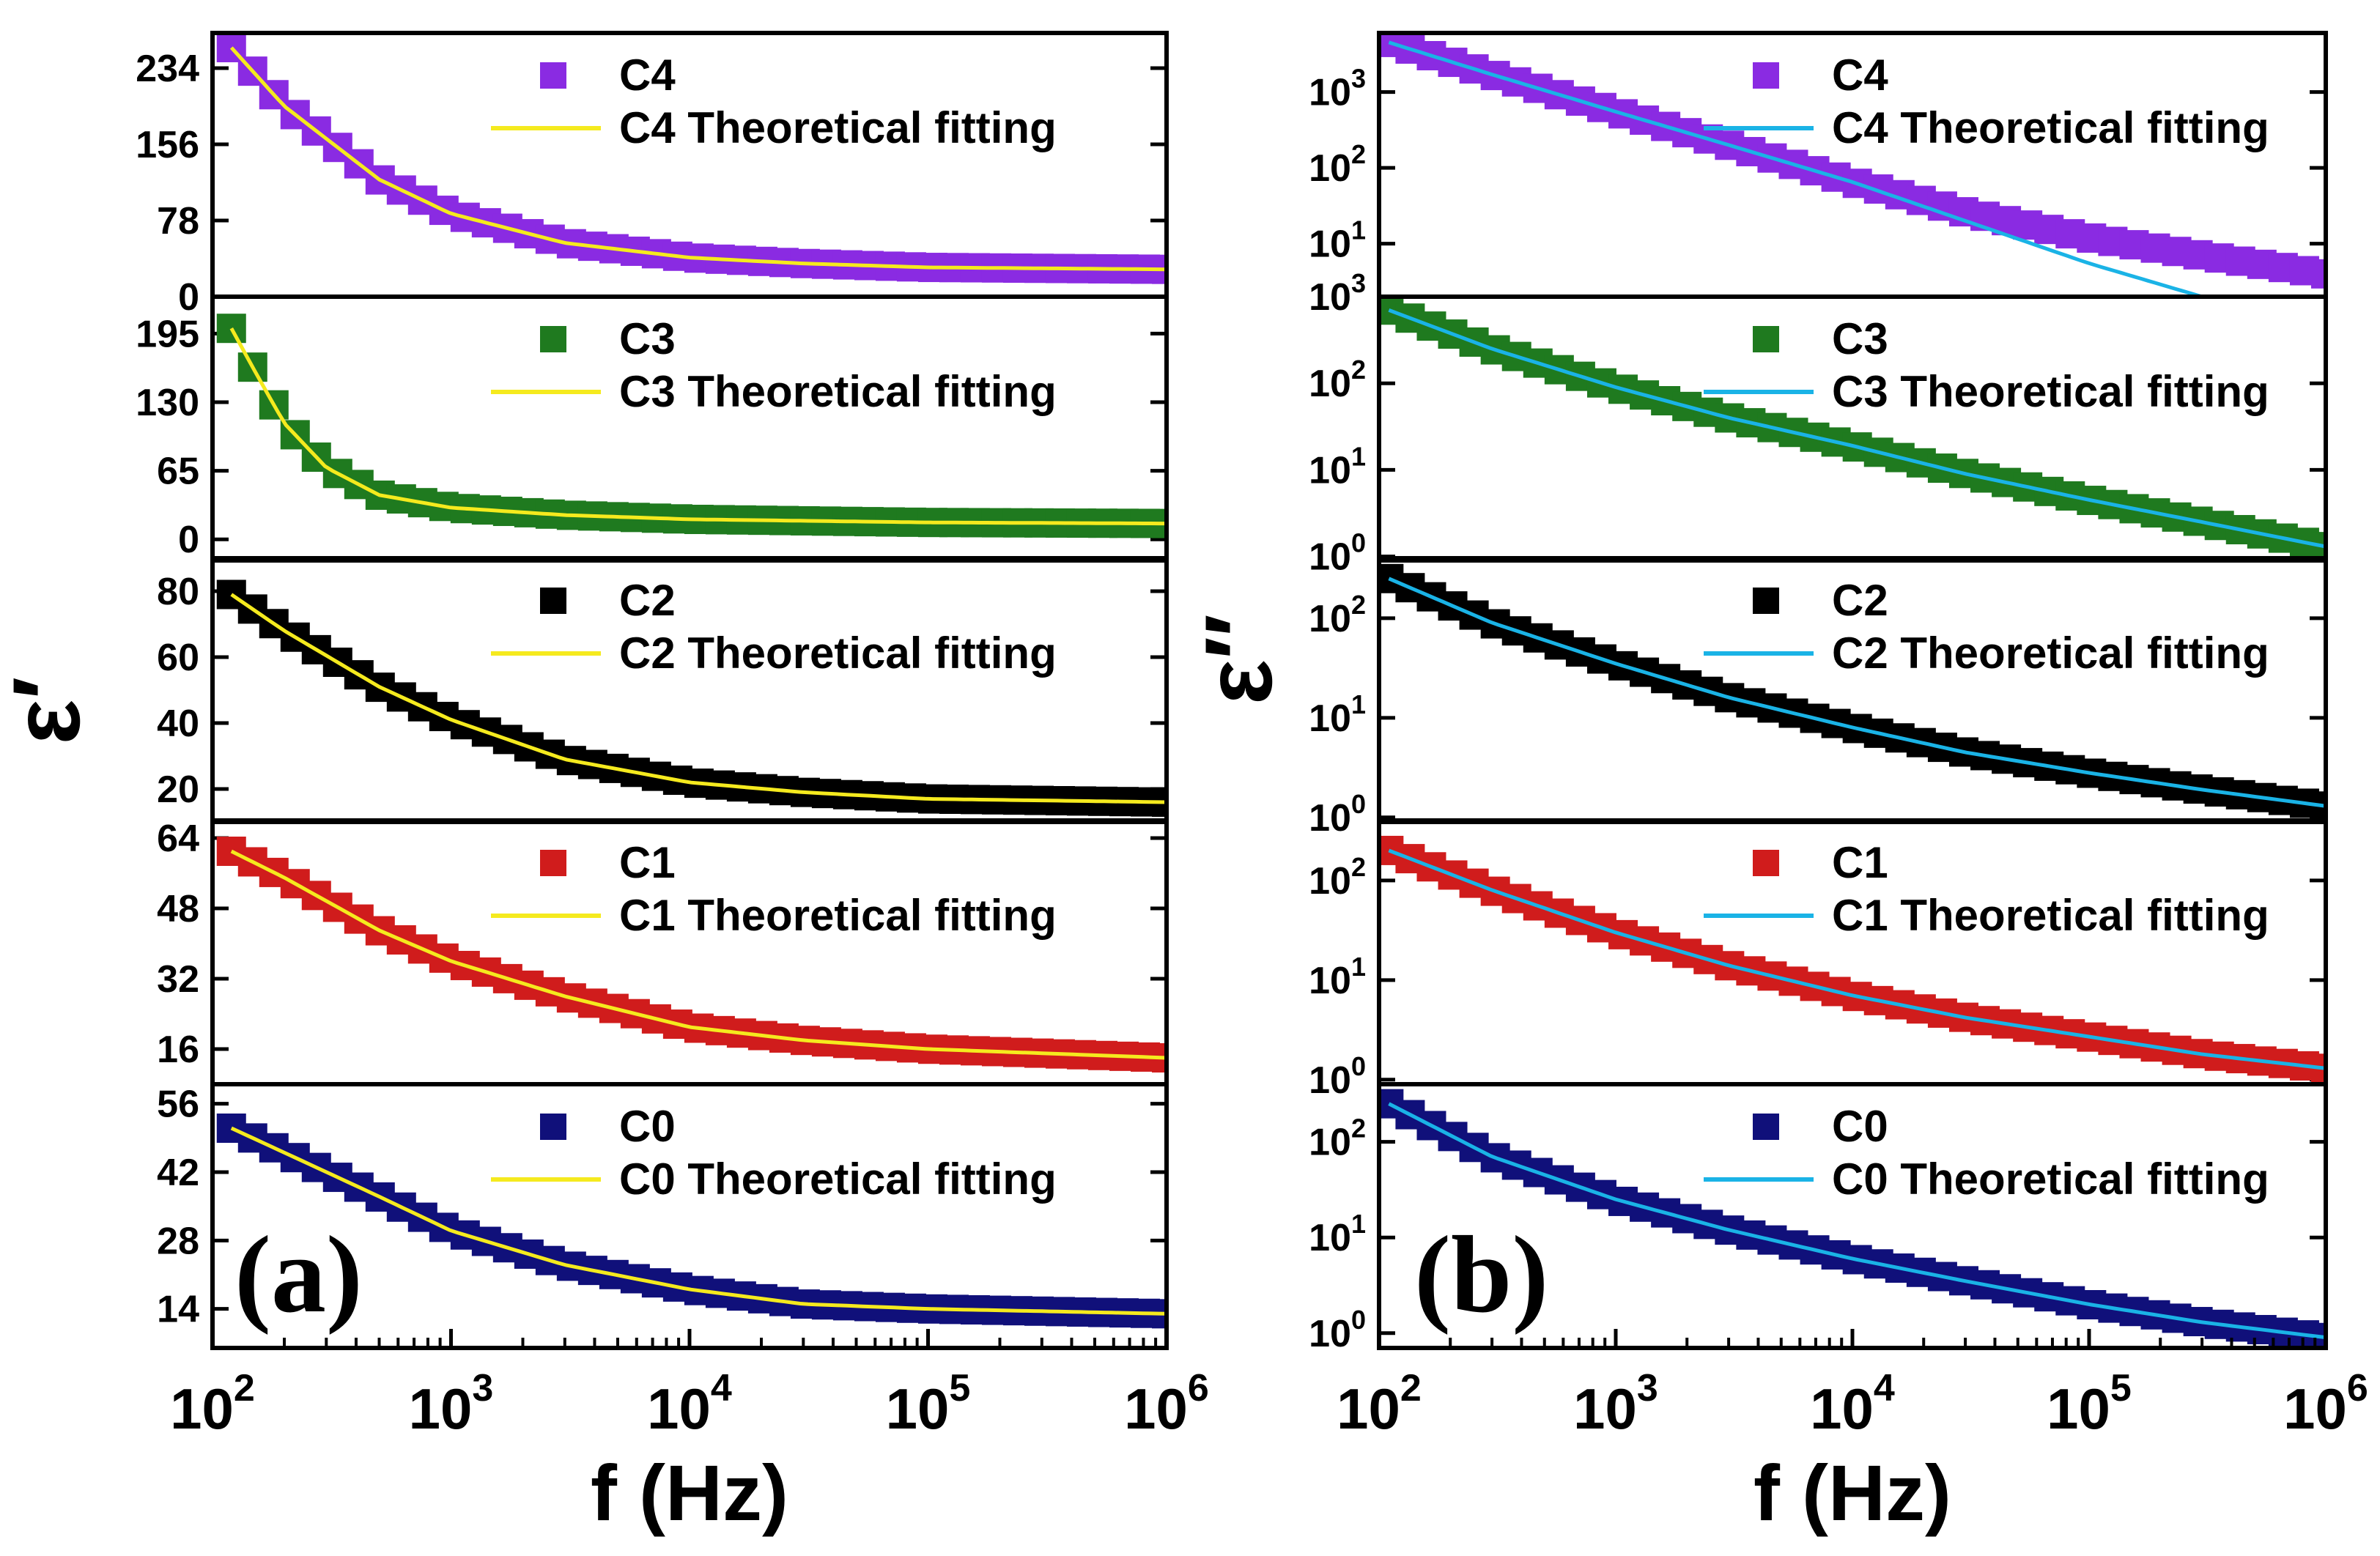 This screenshot has width=2380, height=1556. What do you see at coordinates (178, 789) in the screenshot?
I see `y-tick-label: 20` at bounding box center [178, 789].